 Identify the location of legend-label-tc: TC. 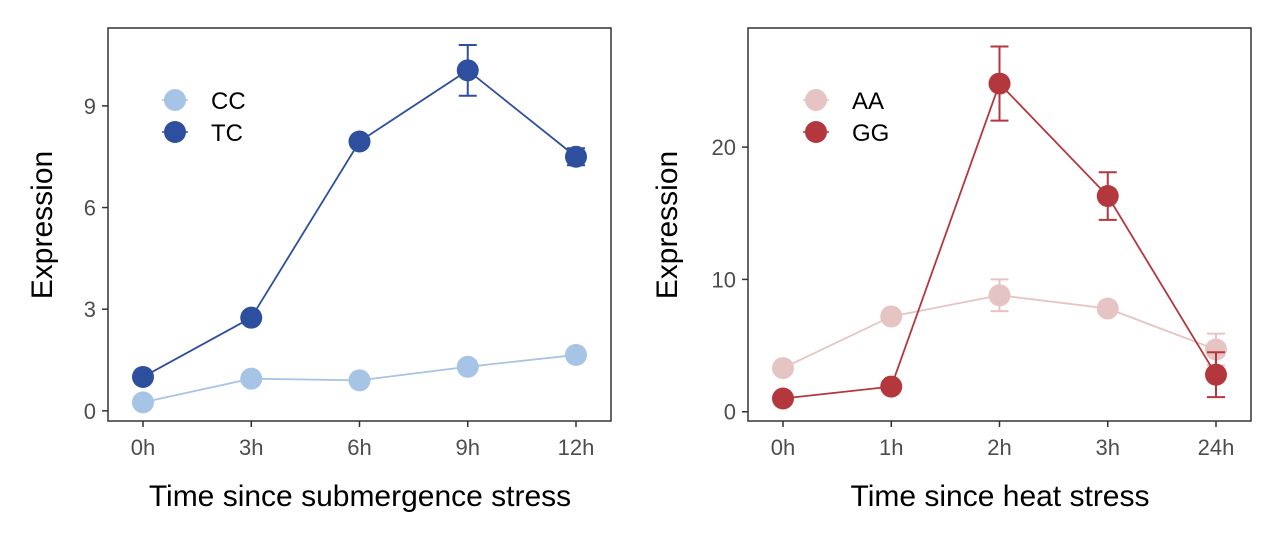
(227, 133).